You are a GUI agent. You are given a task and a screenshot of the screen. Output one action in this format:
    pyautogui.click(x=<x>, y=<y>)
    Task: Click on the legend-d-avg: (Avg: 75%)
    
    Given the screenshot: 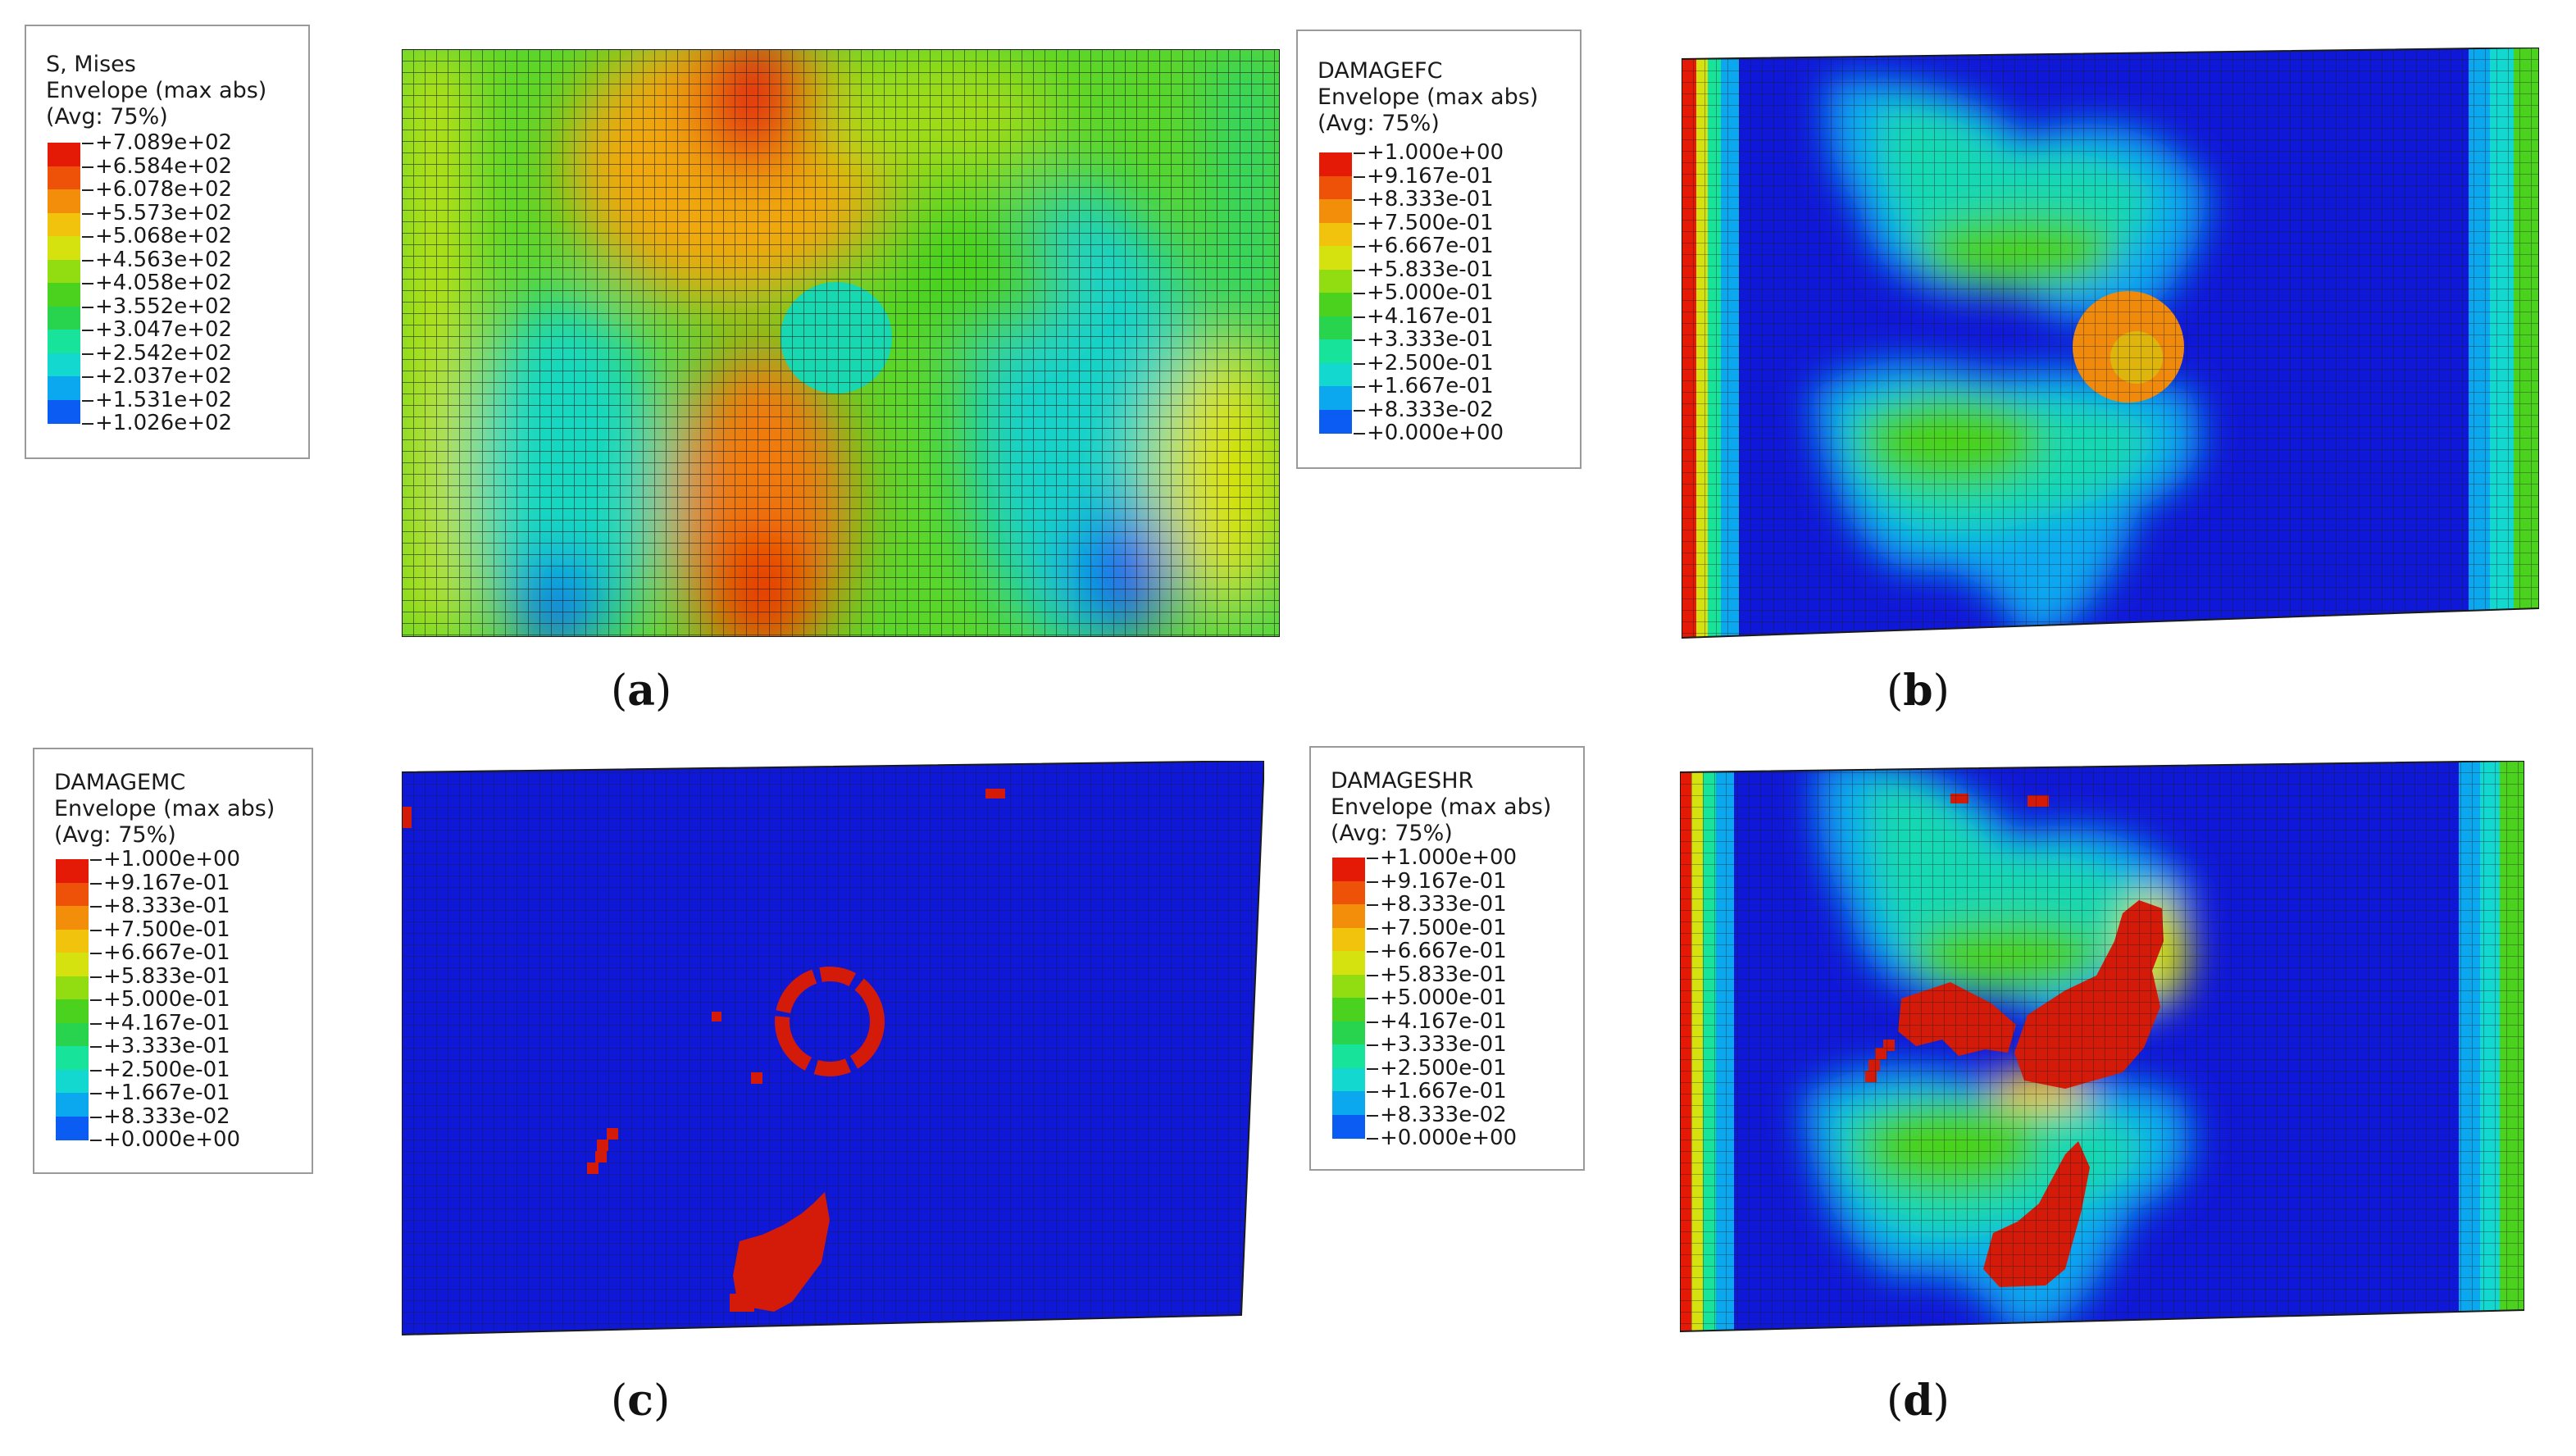 What is the action you would take?
    pyautogui.click(x=1392, y=833)
    